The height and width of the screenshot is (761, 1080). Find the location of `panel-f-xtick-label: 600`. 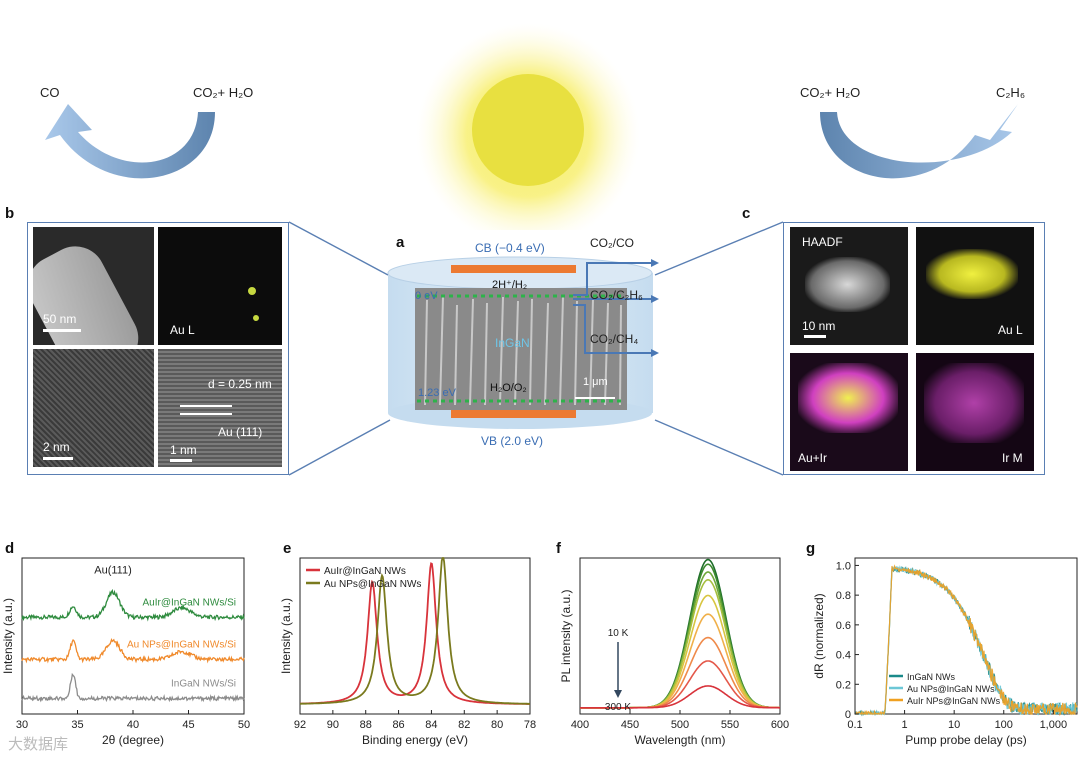

panel-f-xtick-label: 600 is located at coordinates (780, 725).